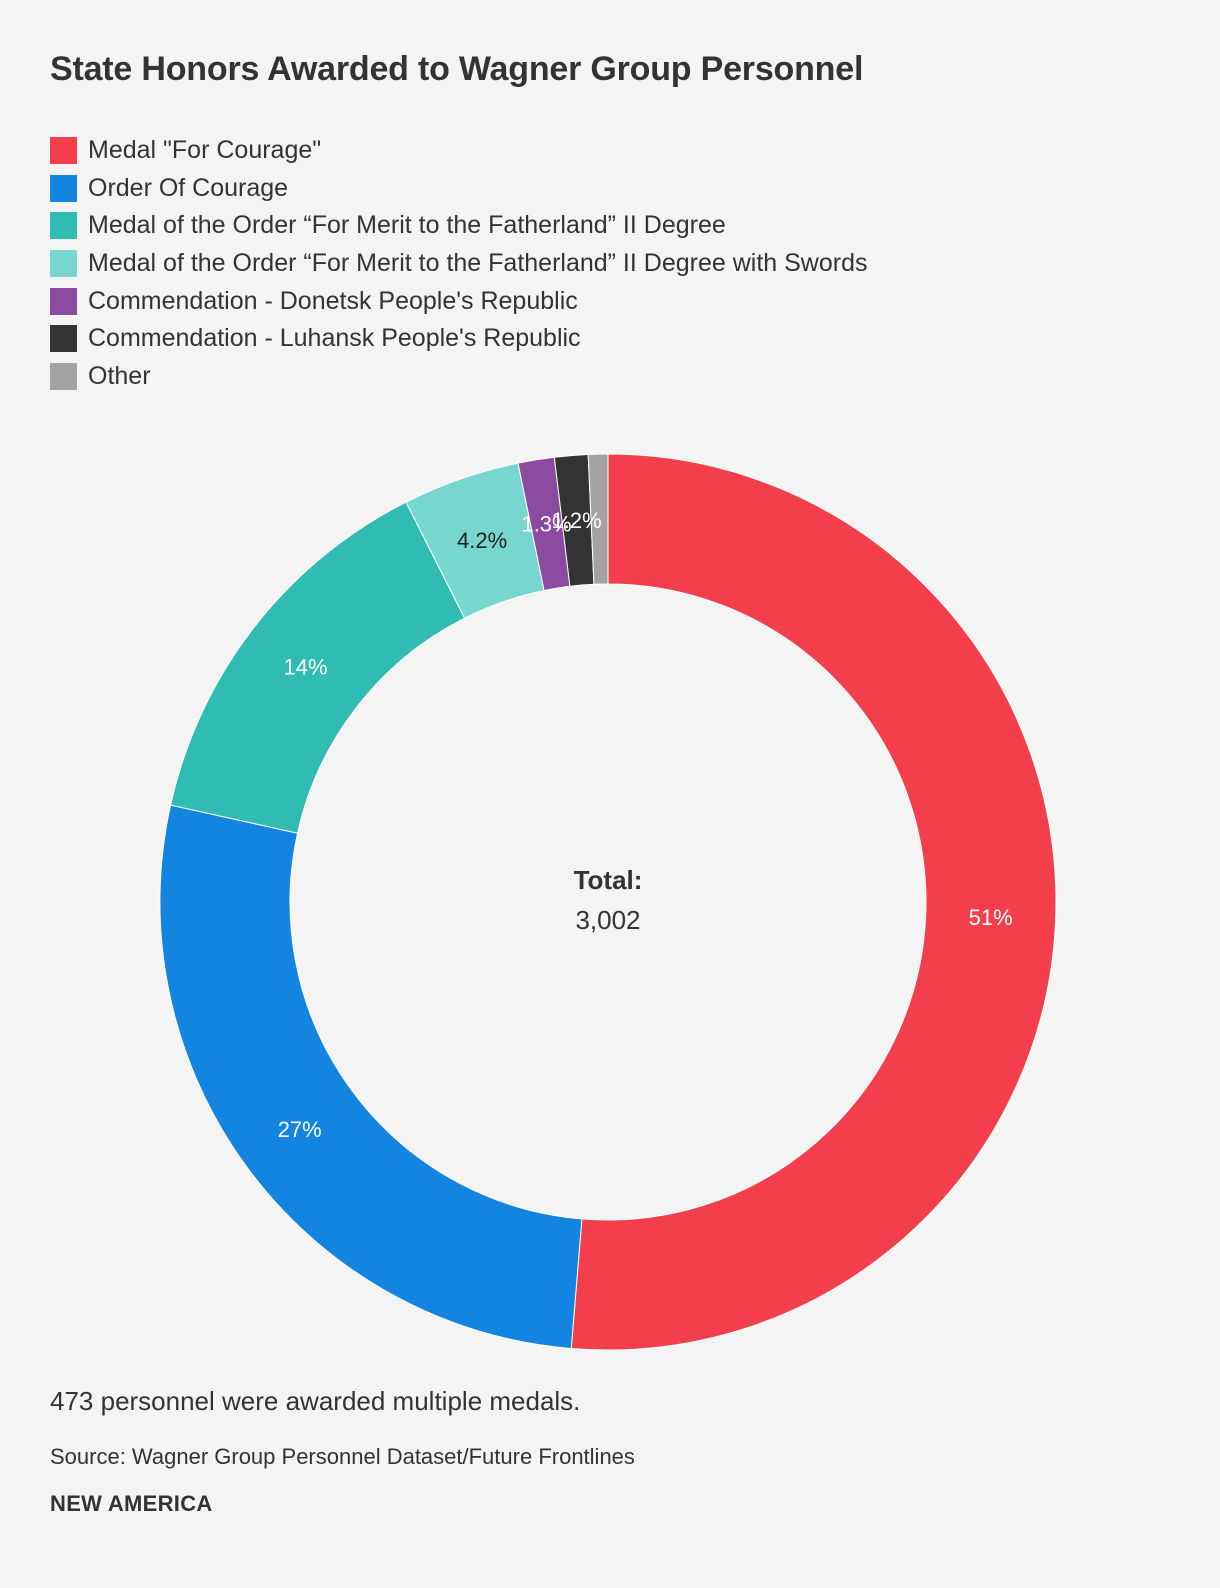  I want to click on legend-label: Commendation - Luhansk People's Republic, so click(334, 338).